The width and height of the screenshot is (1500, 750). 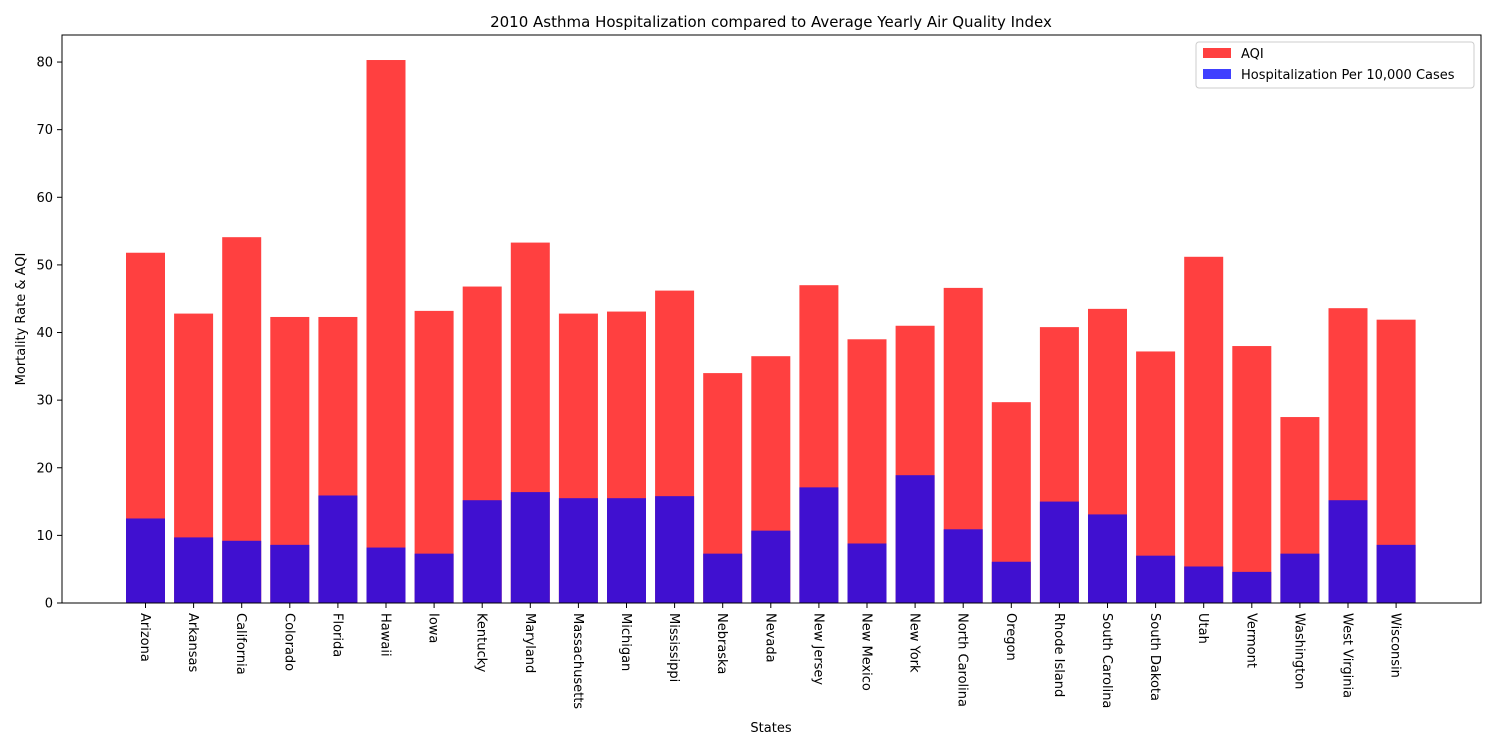 What do you see at coordinates (770, 728) in the screenshot?
I see `x-axis-label: States` at bounding box center [770, 728].